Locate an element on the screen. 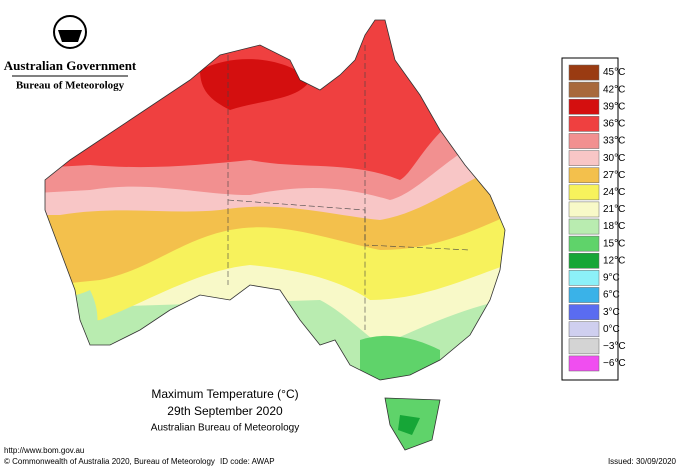 This screenshot has height=472, width=680. legend-label: 33°C is located at coordinates (614, 141).